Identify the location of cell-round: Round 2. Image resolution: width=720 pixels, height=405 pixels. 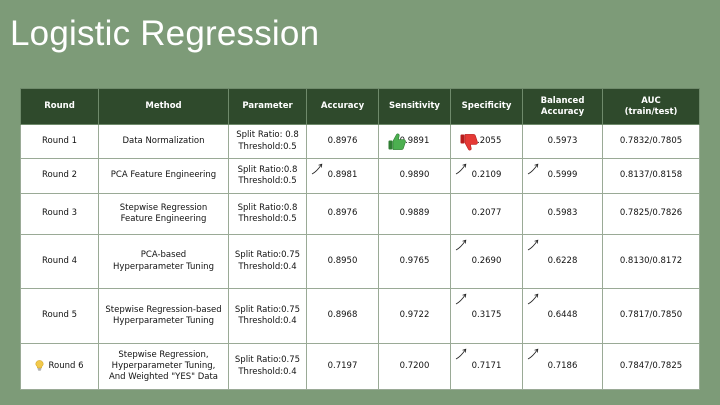
(59, 176).